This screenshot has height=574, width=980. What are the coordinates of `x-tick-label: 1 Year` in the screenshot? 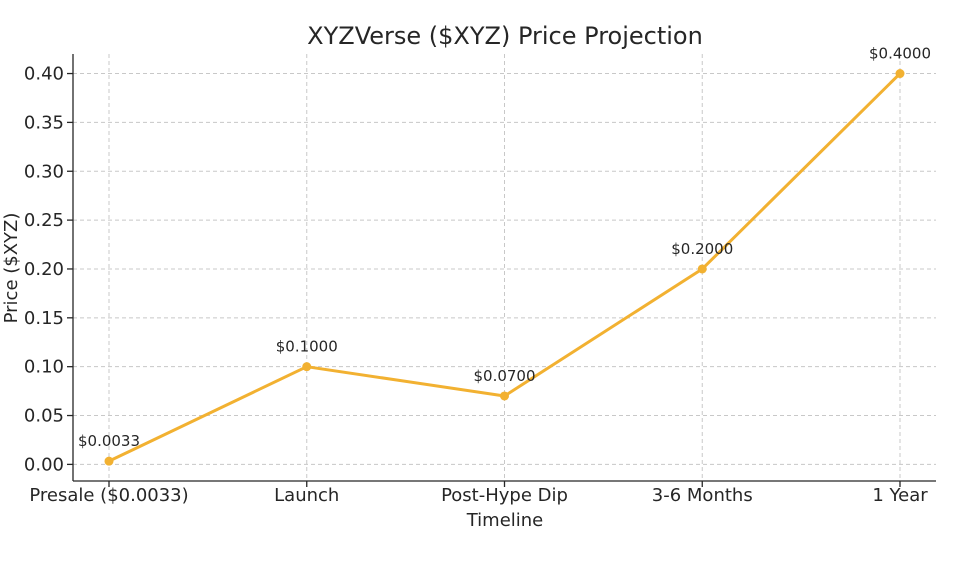 It's located at (900, 495).